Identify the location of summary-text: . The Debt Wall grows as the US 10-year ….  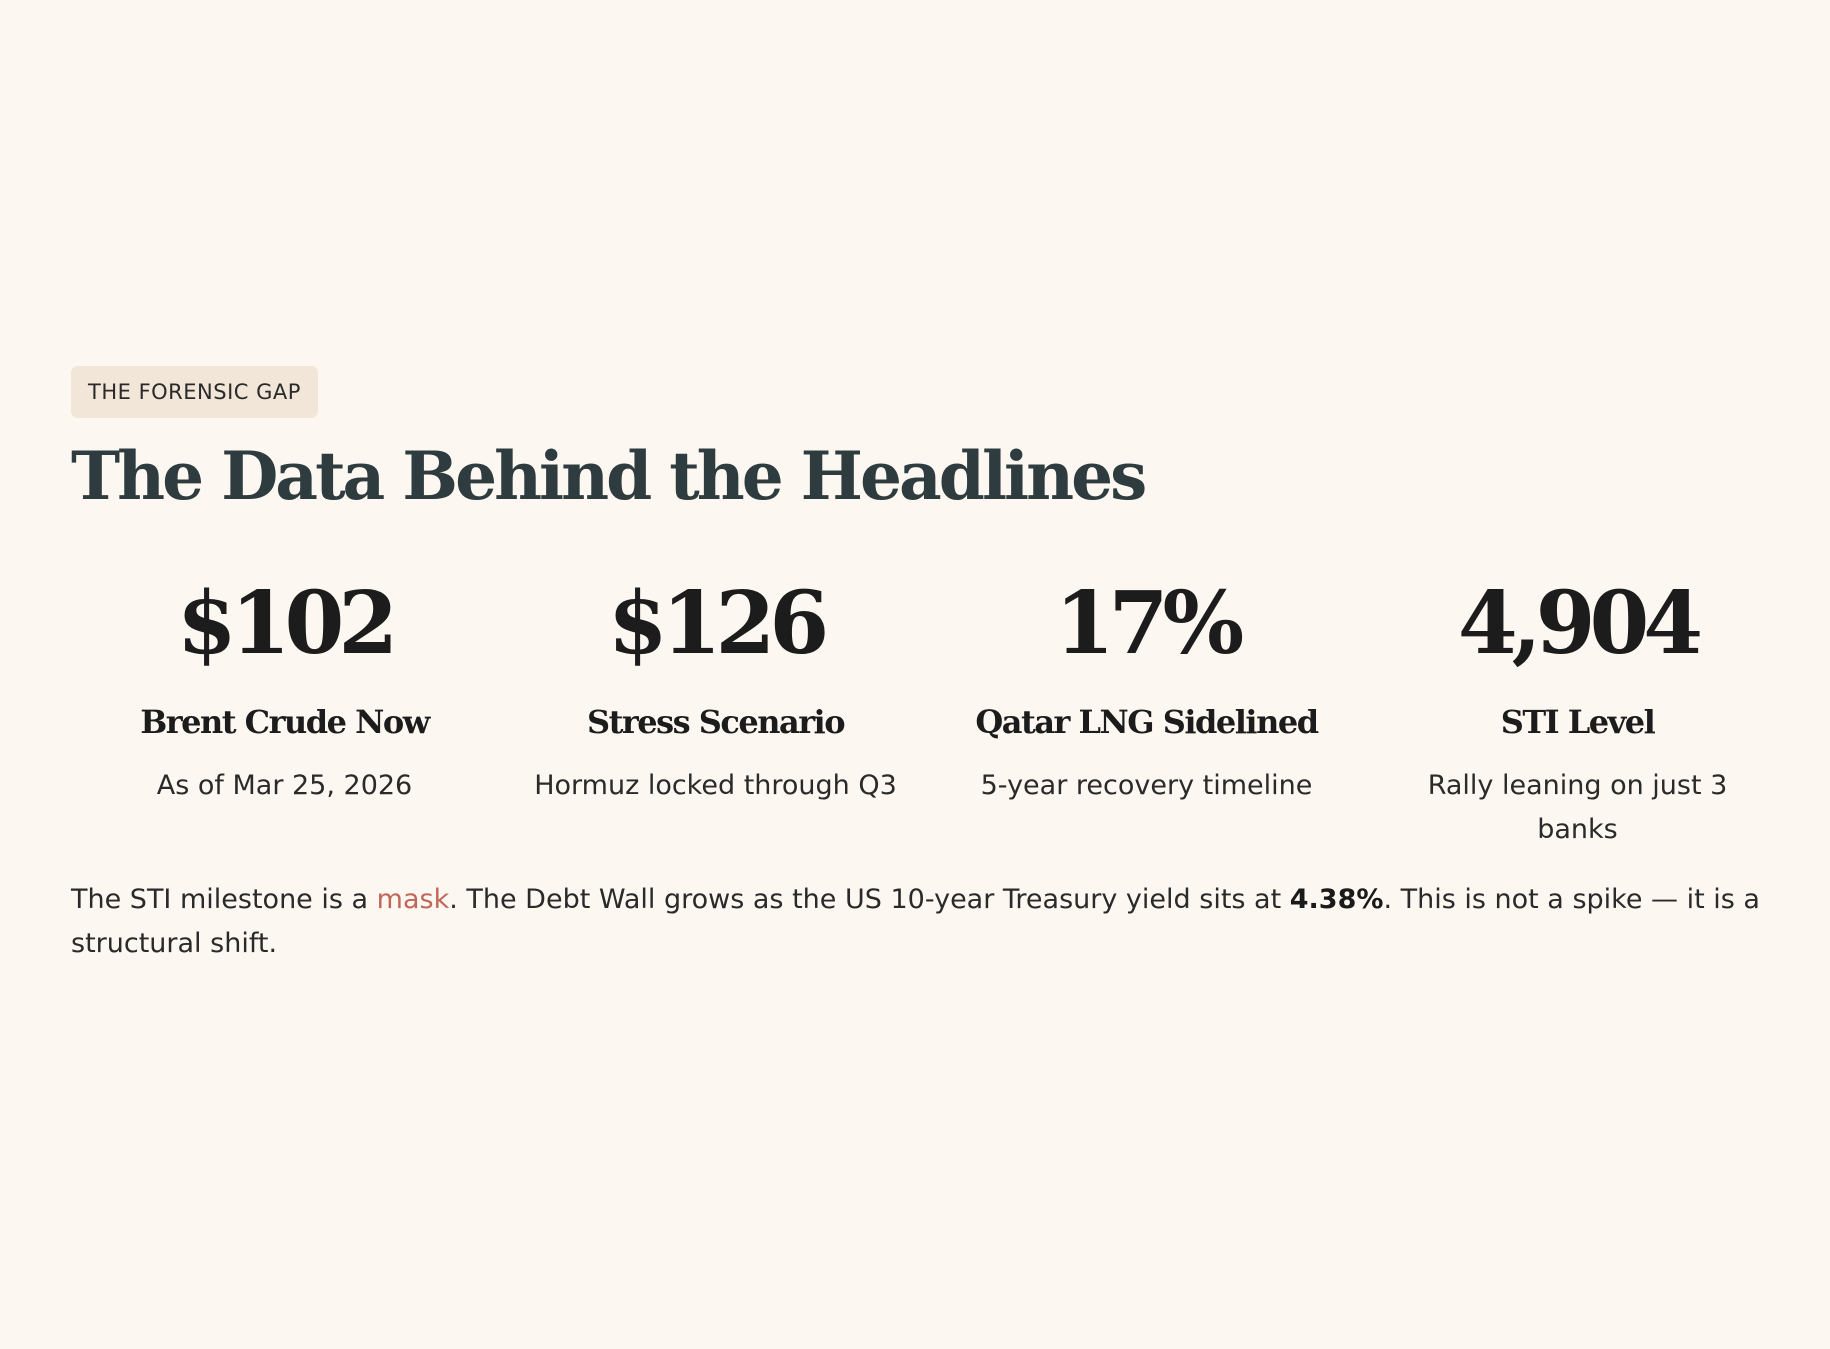
(869, 899).